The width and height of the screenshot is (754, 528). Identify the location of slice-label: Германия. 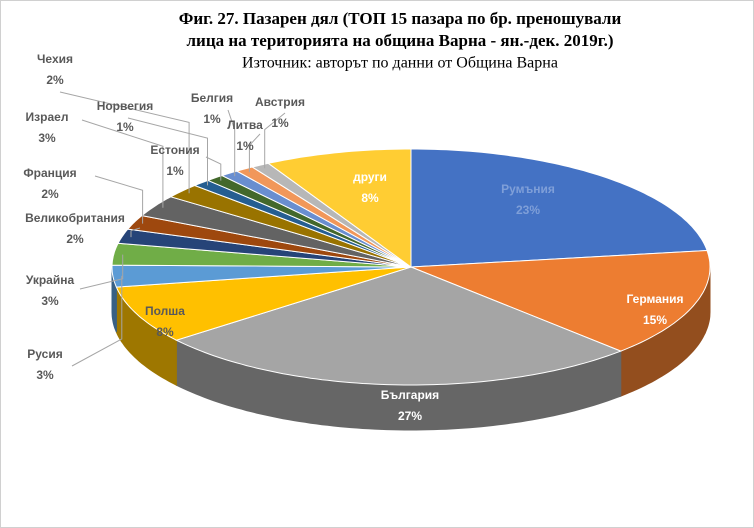
(654, 299).